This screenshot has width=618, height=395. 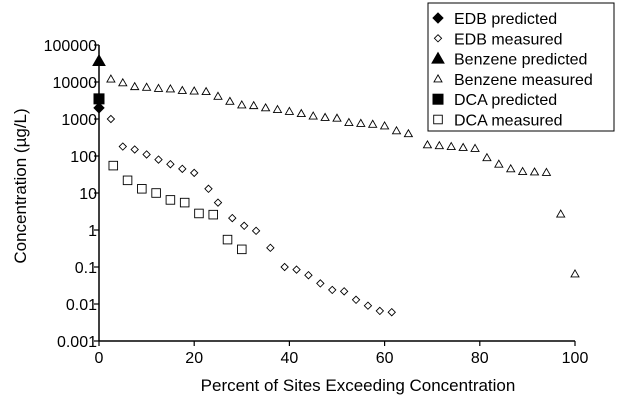 I want to click on y-tick-label: 10, so click(x=88, y=194).